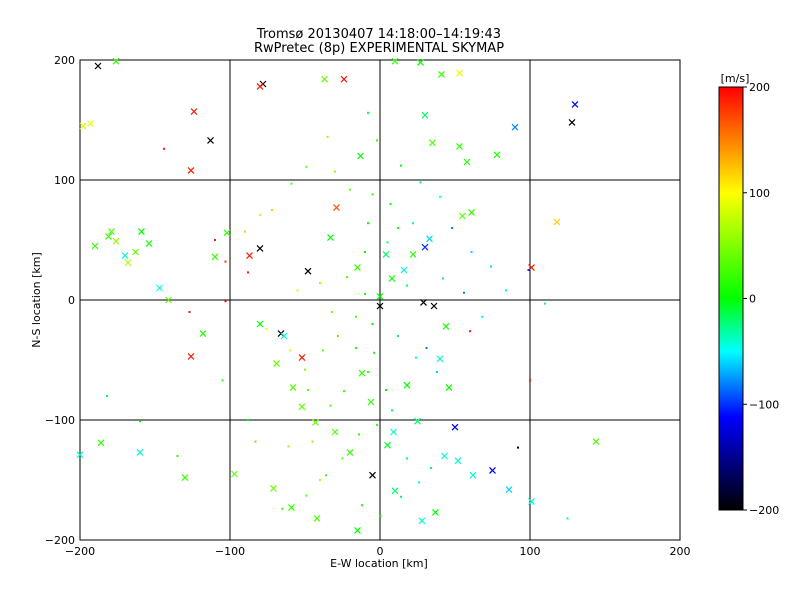  What do you see at coordinates (379, 48) in the screenshot?
I see `chart-subtitle: RwPretec (8p) EXPERIMENTAL SKYMAP` at bounding box center [379, 48].